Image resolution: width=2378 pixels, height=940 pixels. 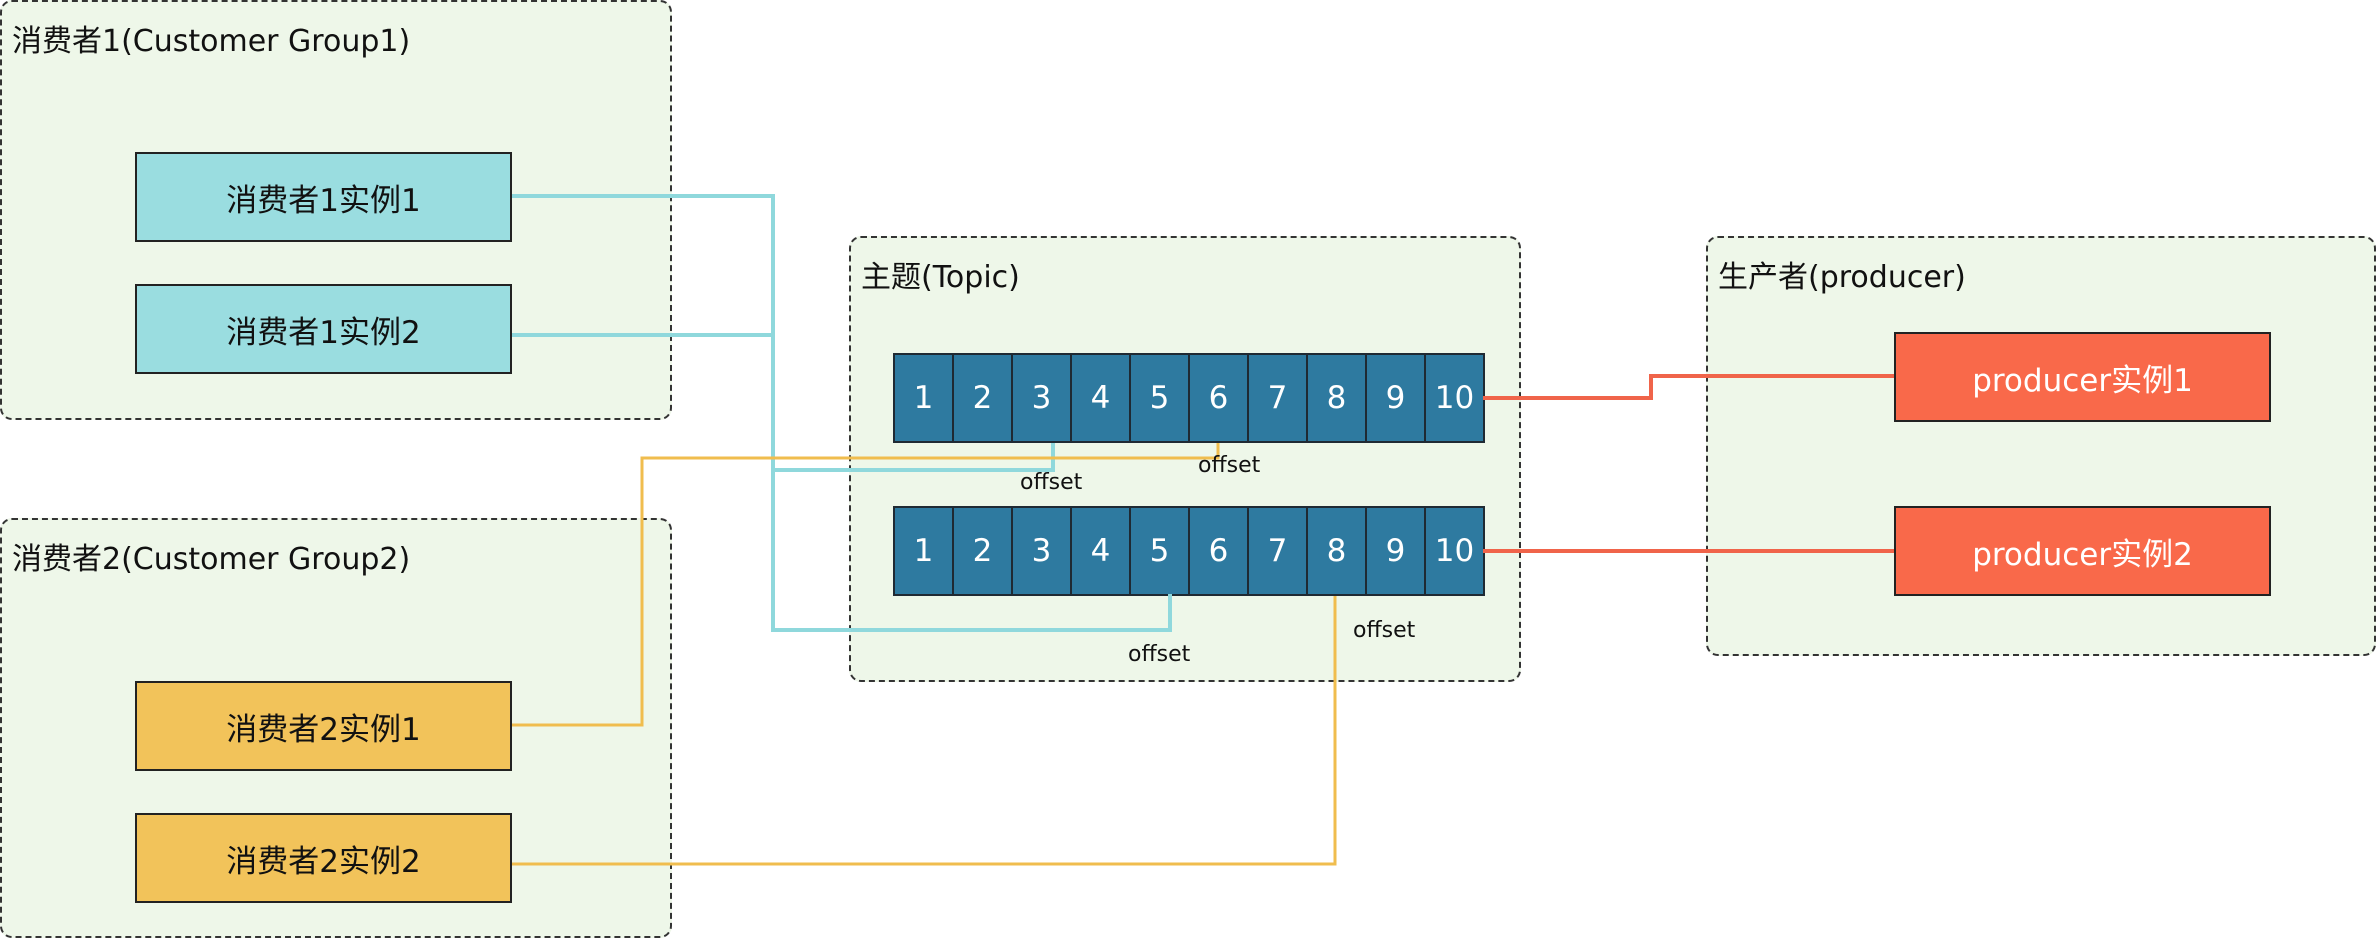 What do you see at coordinates (1454, 398) in the screenshot?
I see `partition-1-cell: 10` at bounding box center [1454, 398].